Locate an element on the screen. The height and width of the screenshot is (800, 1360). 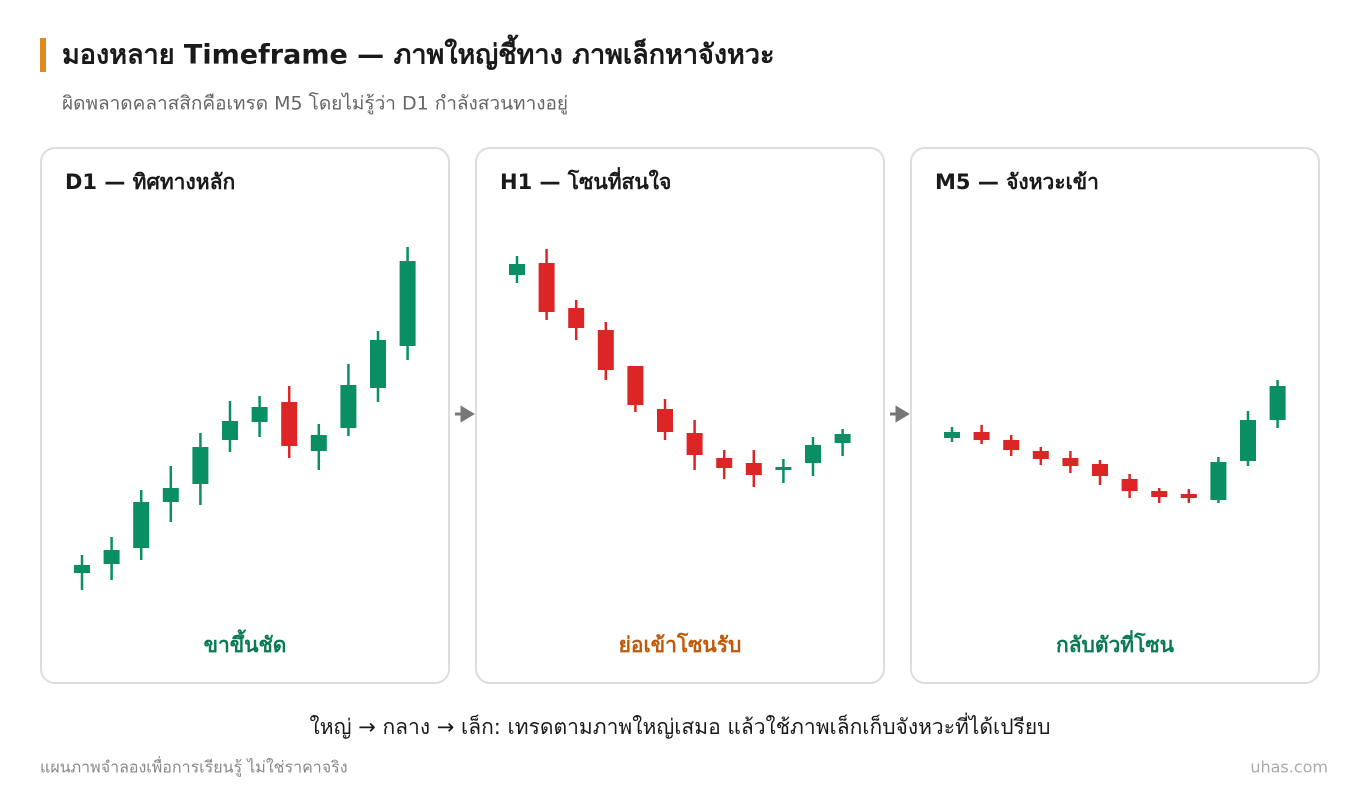
panel-title: M5 — จังหวะเข้า is located at coordinates (1017, 182).